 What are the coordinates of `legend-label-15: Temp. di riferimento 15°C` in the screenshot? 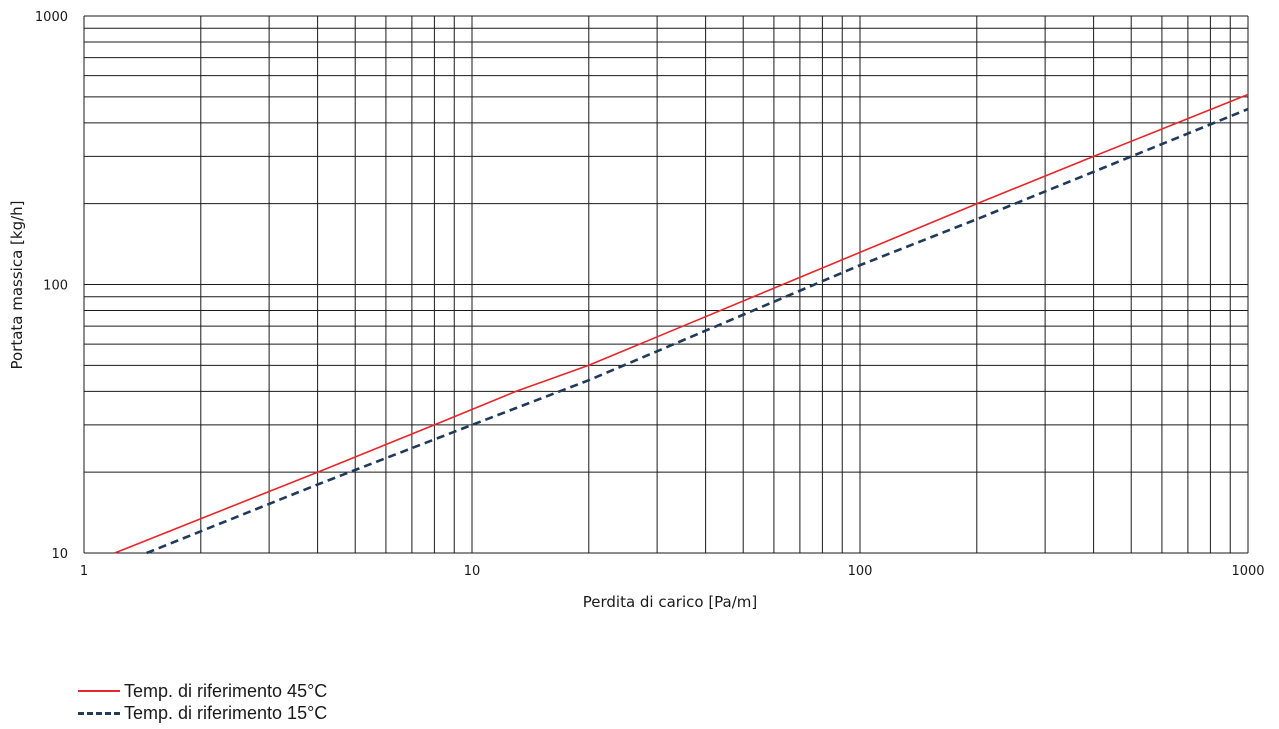 It's located at (226, 712).